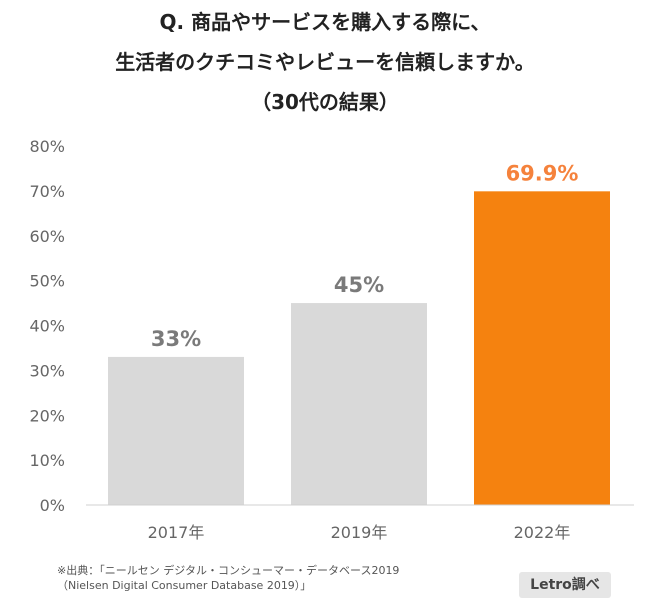  I want to click on y-tick-label: 30%, so click(47, 370).